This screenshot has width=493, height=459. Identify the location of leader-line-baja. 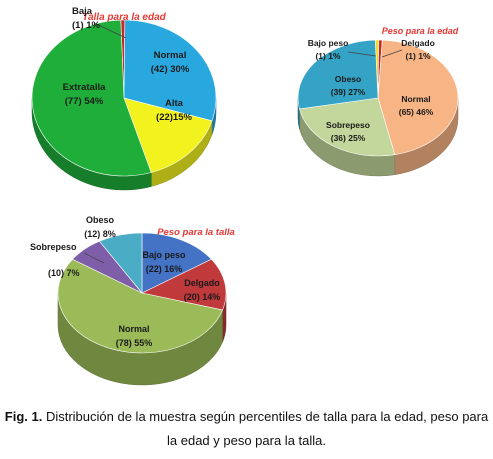
(110, 30).